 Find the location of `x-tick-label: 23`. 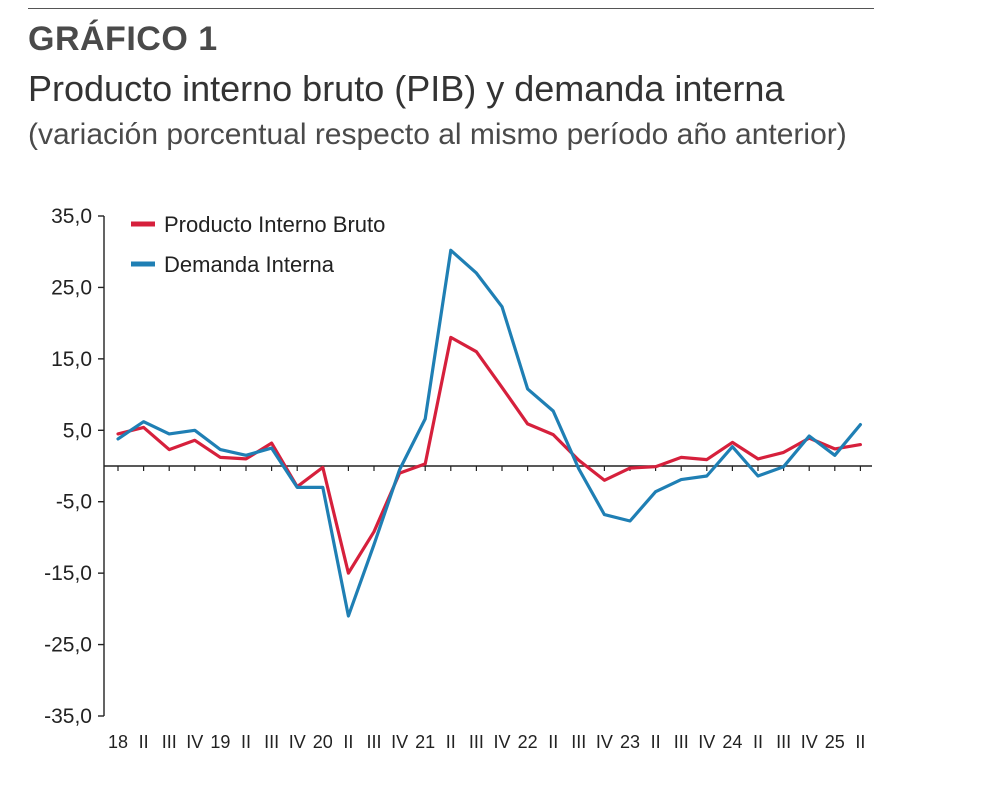

x-tick-label: 23 is located at coordinates (630, 742).